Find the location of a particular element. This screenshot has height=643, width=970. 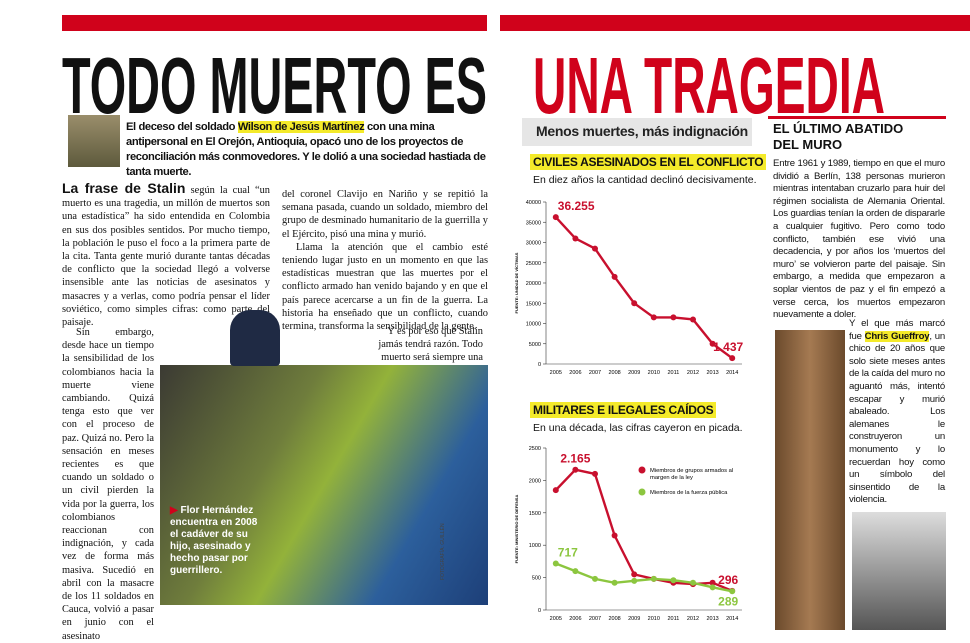

y-tick-label: 15000 is located at coordinates (533, 304).